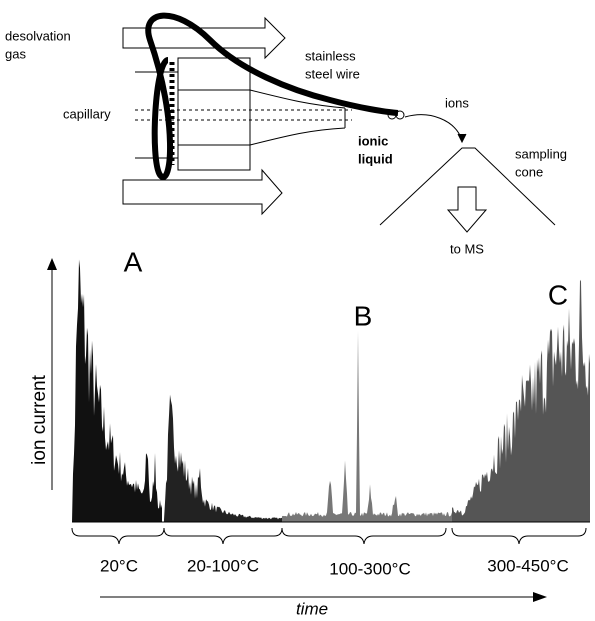  I want to click on x-axis-label: time, so click(312, 608).